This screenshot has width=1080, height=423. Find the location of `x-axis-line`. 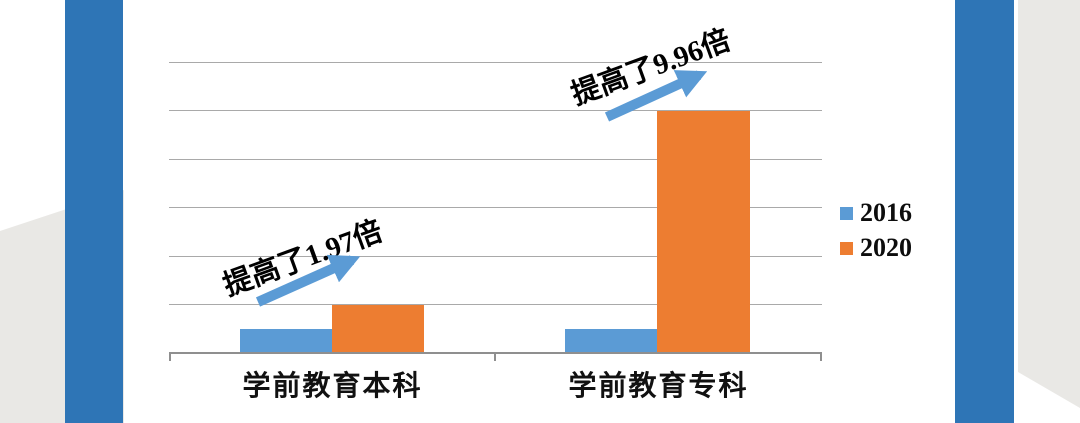

x-axis-line is located at coordinates (495, 353).